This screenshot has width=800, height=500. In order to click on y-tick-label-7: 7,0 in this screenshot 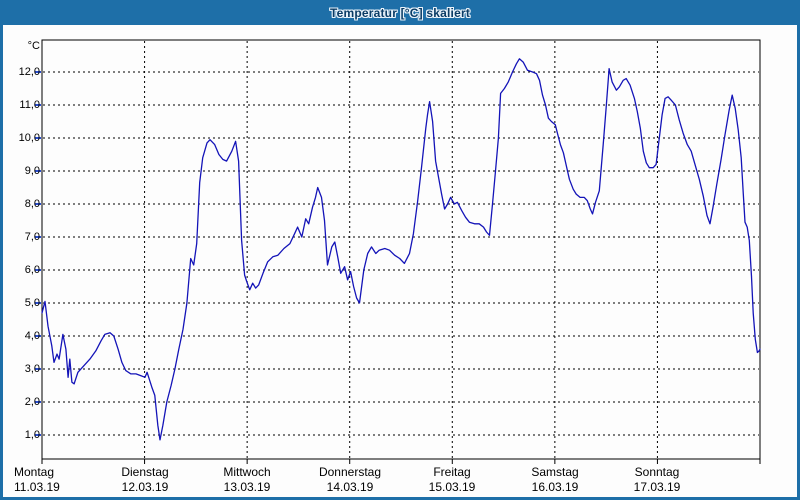, I will do `click(32, 237)`.